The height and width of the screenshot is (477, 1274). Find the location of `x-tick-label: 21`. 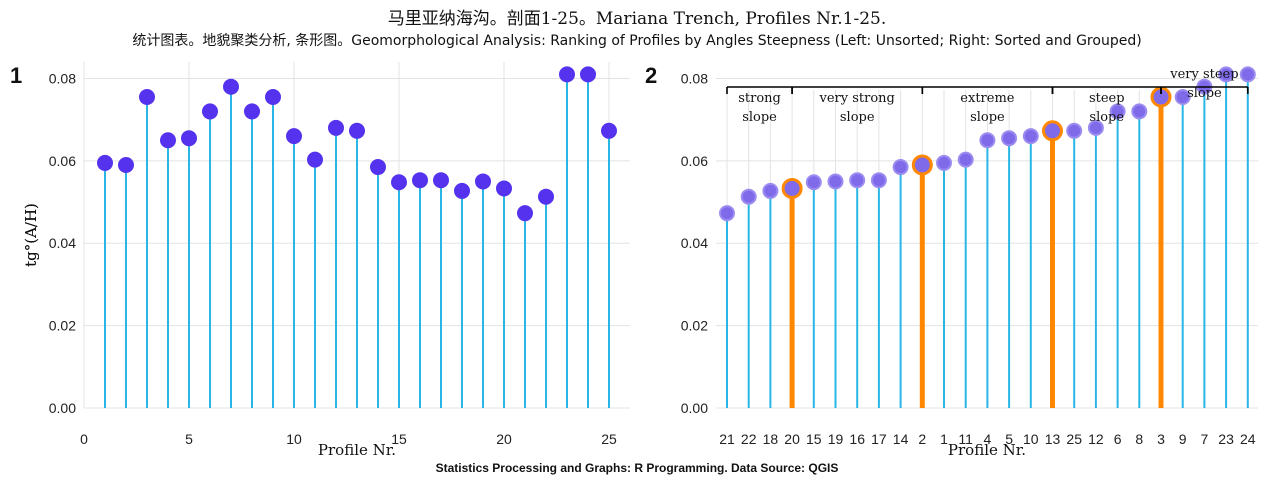

x-tick-label: 21 is located at coordinates (727, 439).